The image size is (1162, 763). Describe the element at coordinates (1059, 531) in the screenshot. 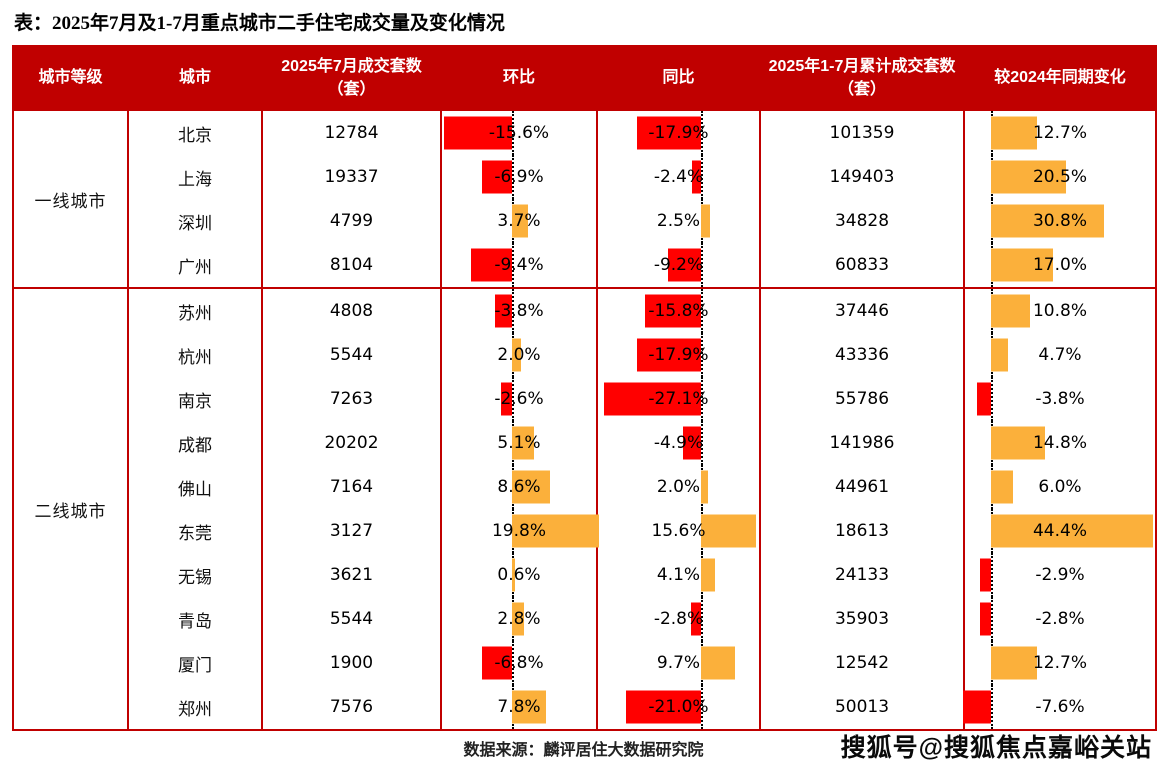

I see `vs2024-value-label: 44.4%` at that location.